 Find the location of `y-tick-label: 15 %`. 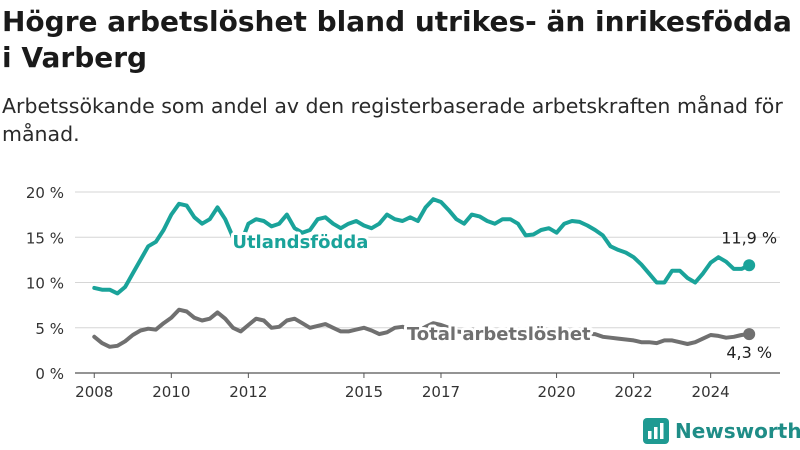

y-tick-label: 15 % is located at coordinates (45, 238).